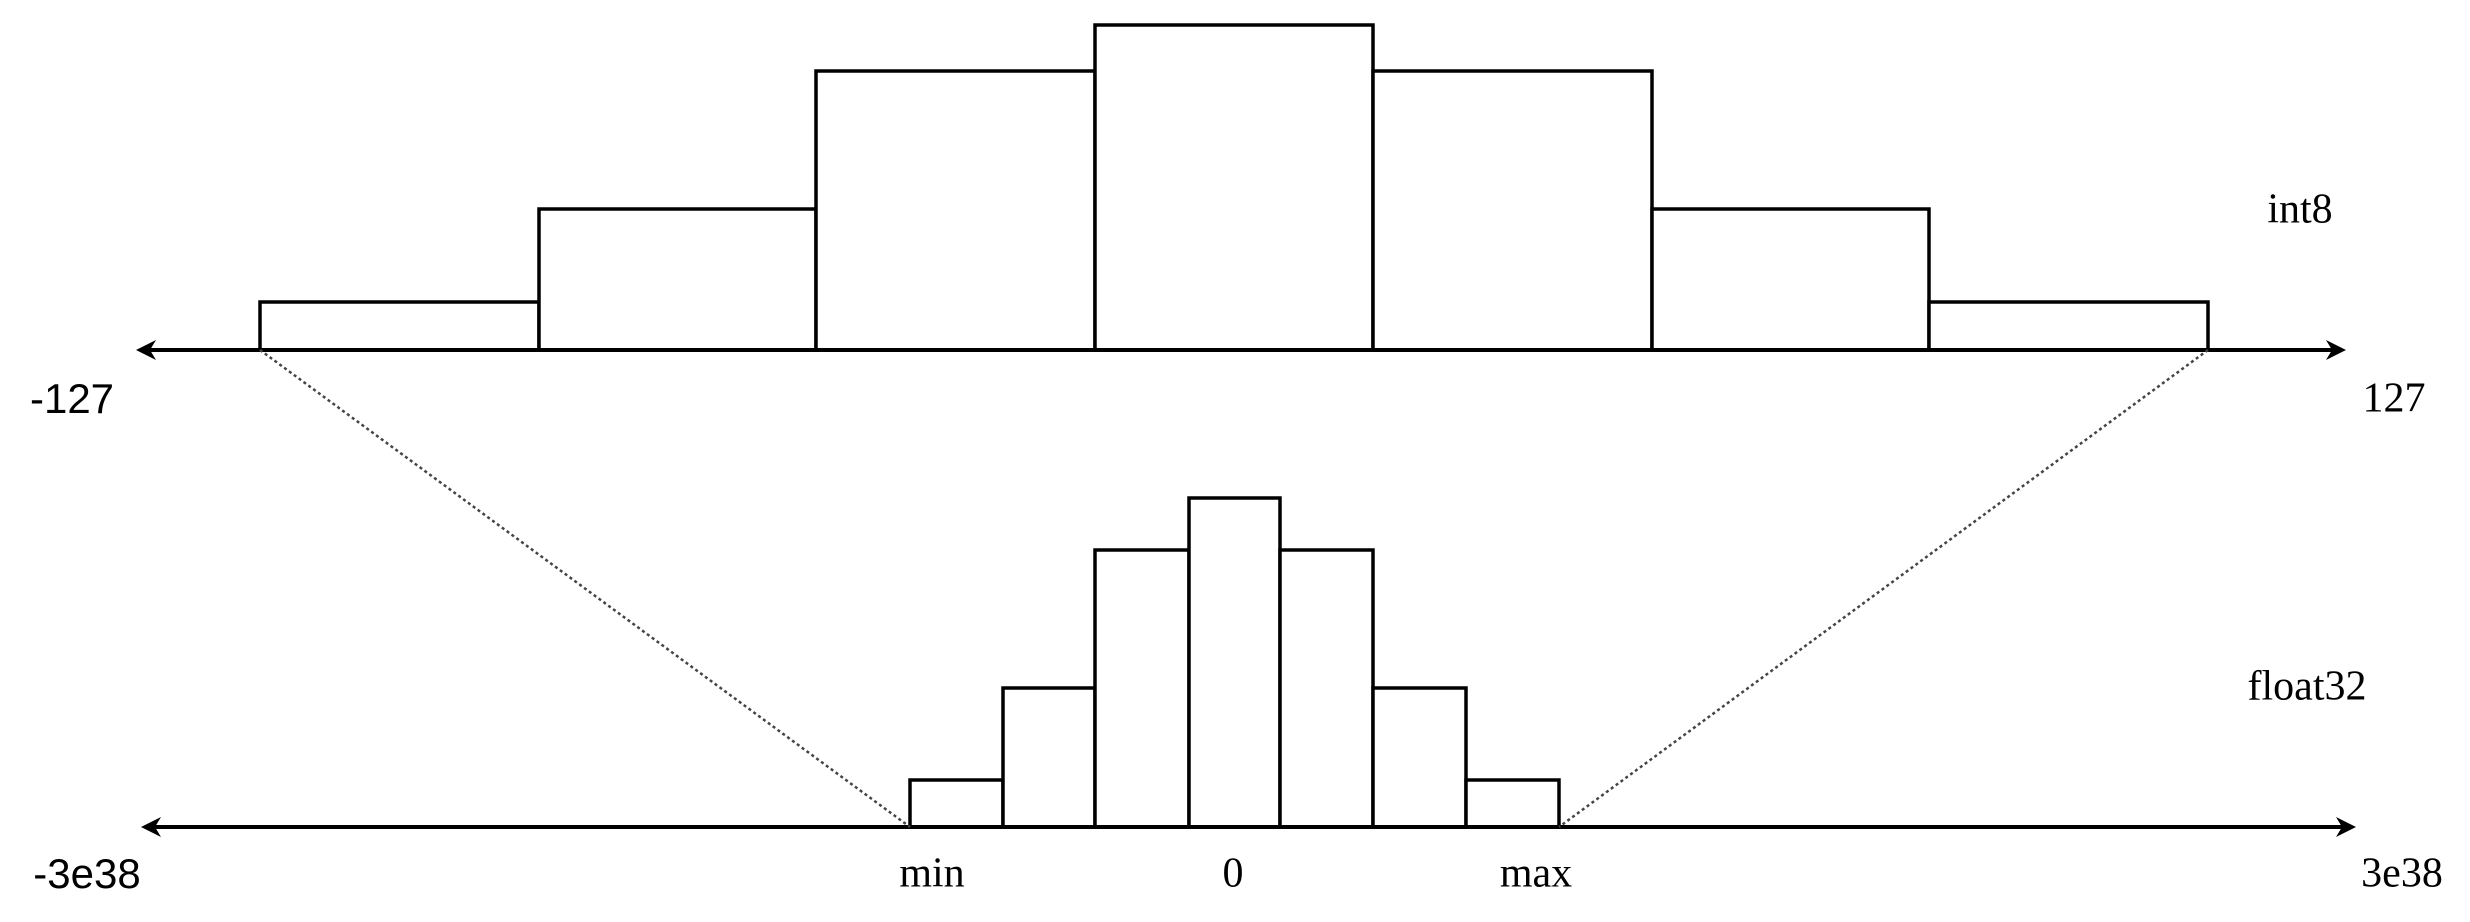 The image size is (2470, 922). I want to click on float32-max-label: 3e38, so click(2402, 874).